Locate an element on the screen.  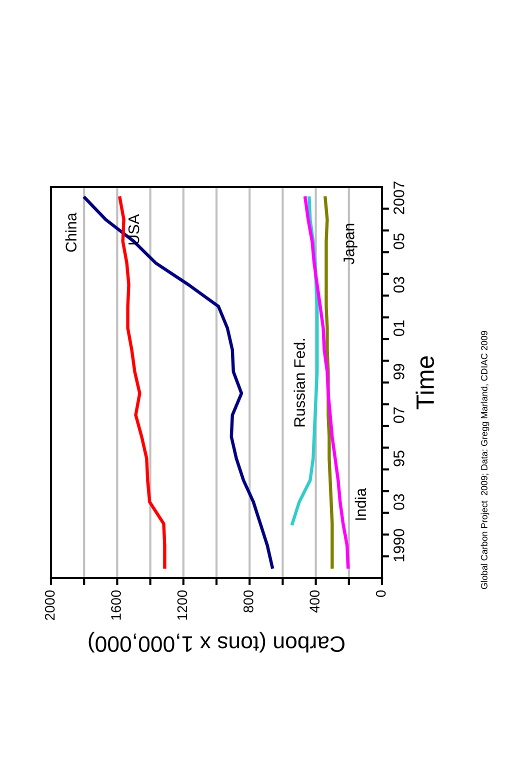
x-tick-label: 1200 is located at coordinates (182, 605).